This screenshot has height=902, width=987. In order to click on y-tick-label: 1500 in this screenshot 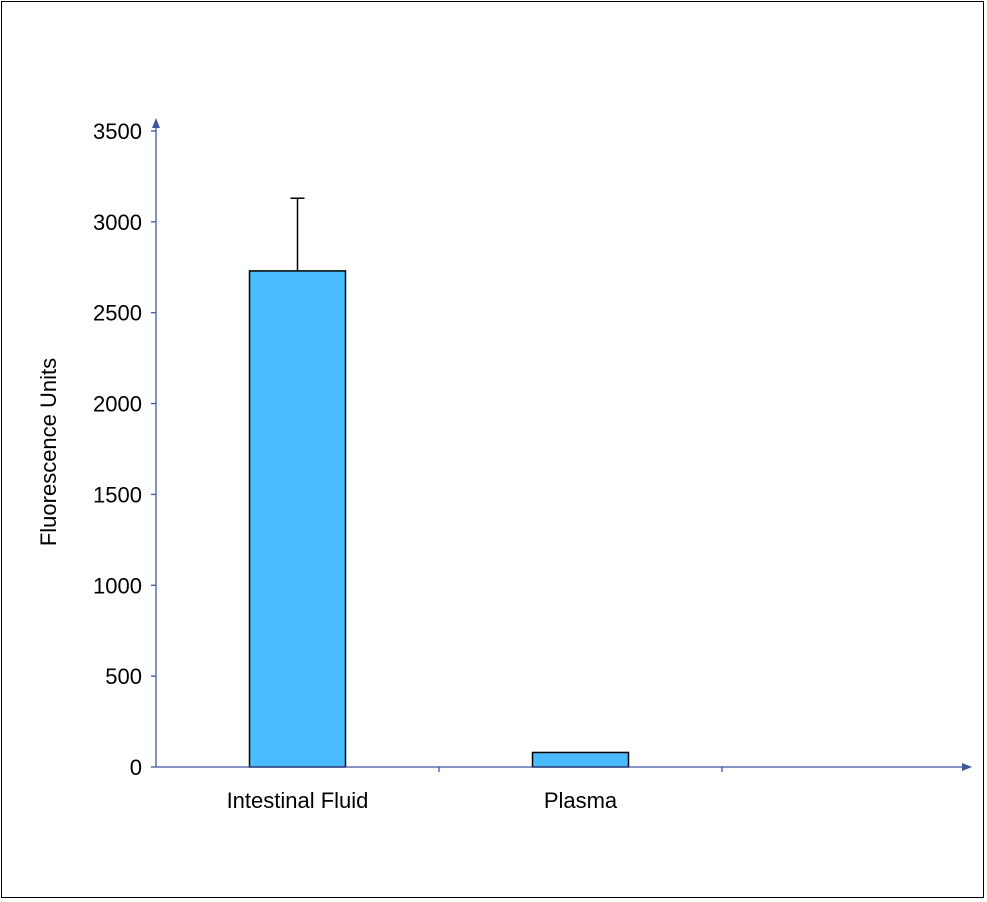, I will do `click(117, 494)`.